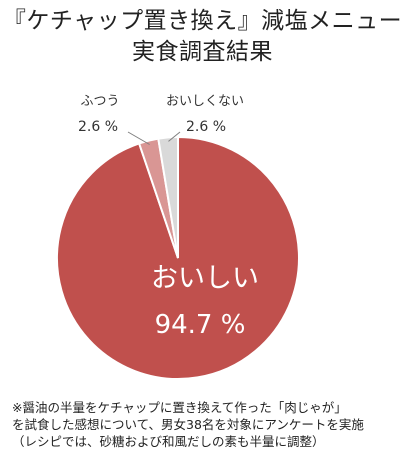 This screenshot has width=405, height=470. Describe the element at coordinates (205, 278) in the screenshot. I see `slice-label-0: おいしい` at that location.